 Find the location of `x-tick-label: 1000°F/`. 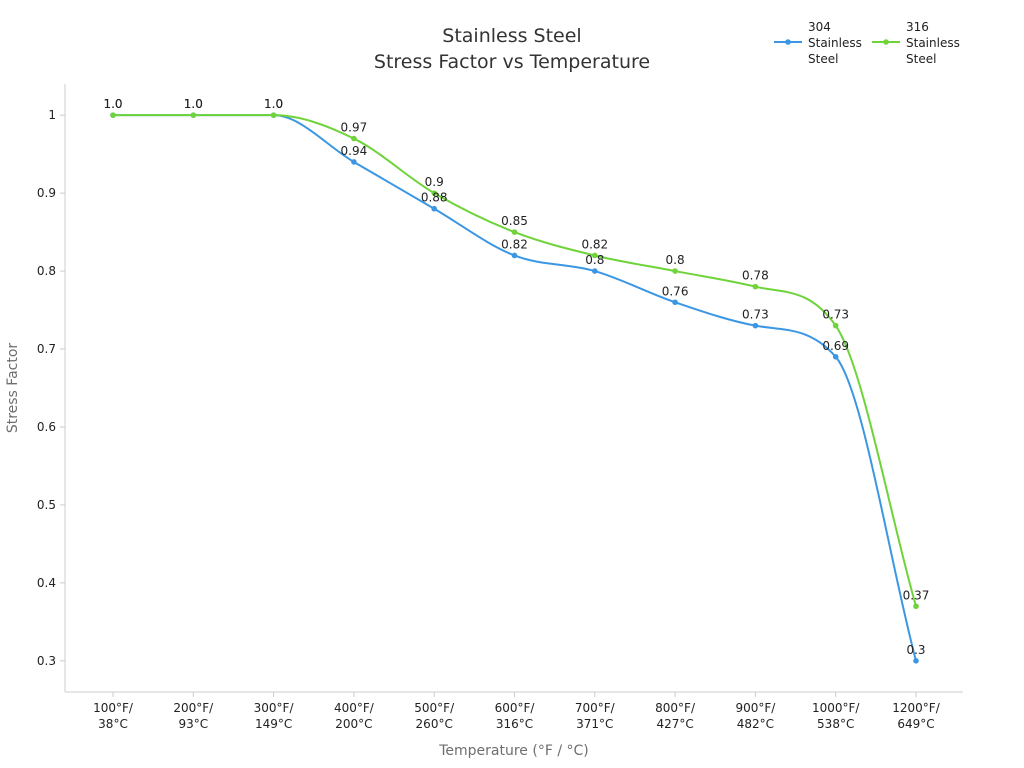

x-tick-label: 1000°F/ is located at coordinates (836, 708).